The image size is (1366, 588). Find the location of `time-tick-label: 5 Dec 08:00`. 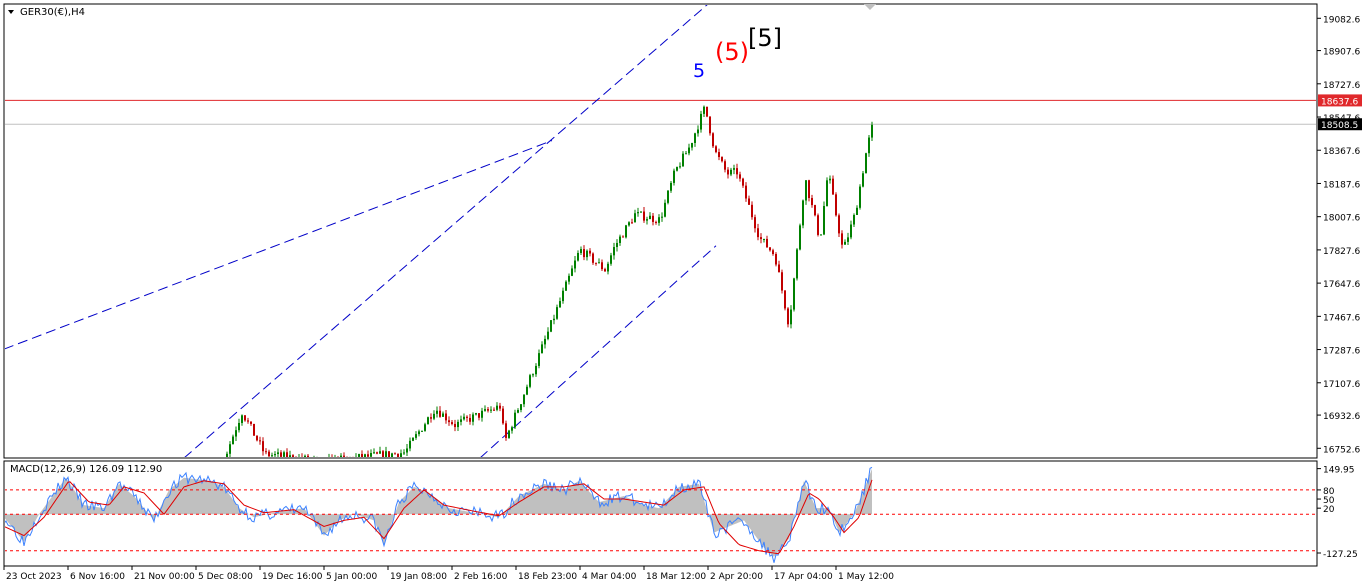

time-tick-label: 5 Dec 08:00 is located at coordinates (225, 577).